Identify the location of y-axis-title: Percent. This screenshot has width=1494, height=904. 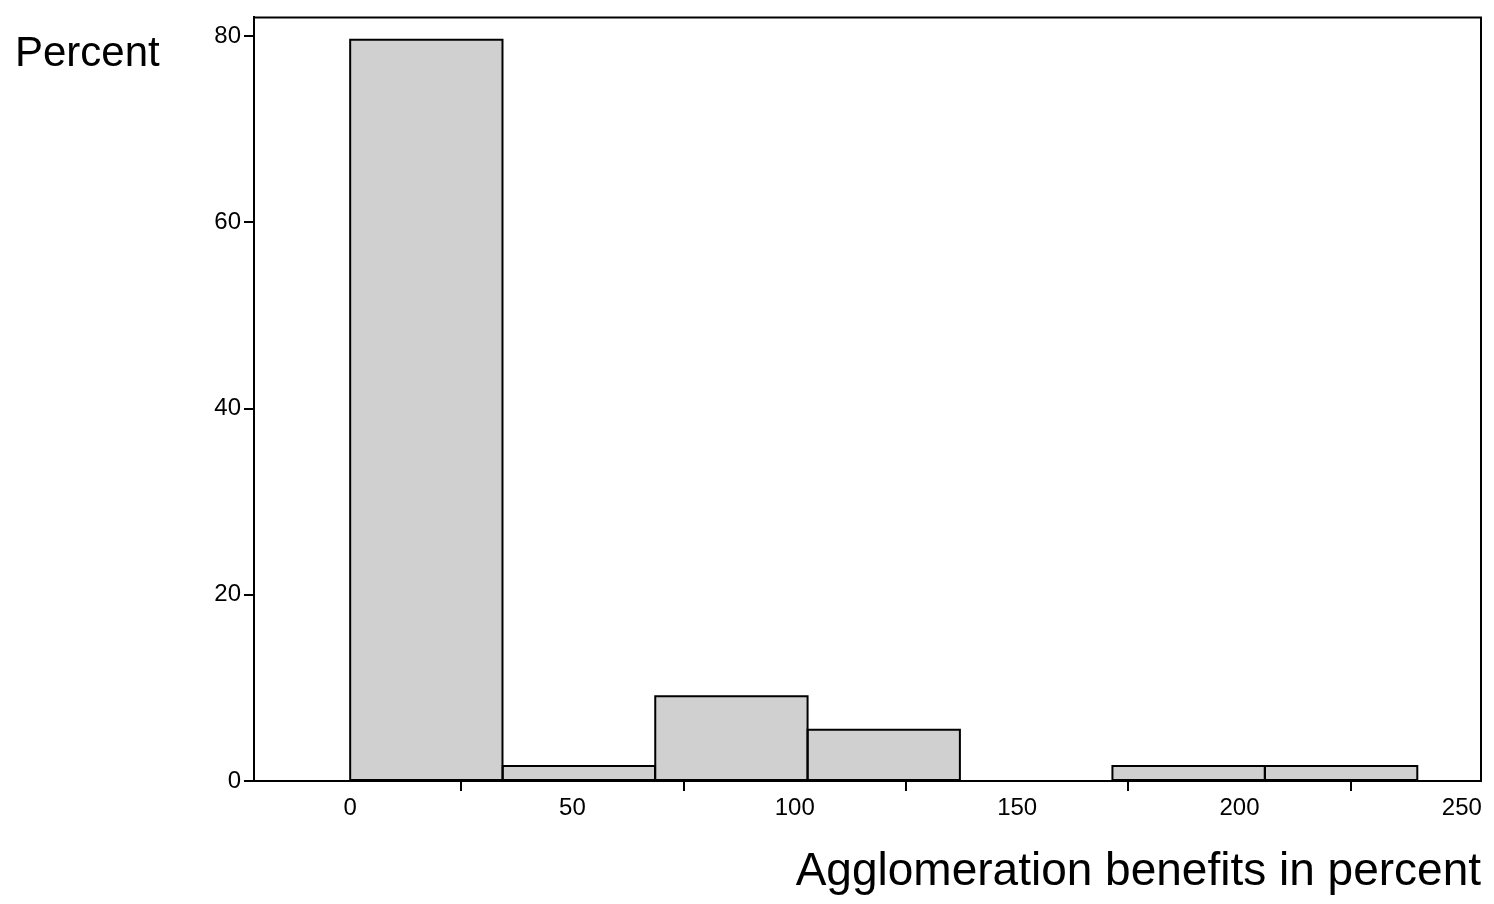
(87, 52).